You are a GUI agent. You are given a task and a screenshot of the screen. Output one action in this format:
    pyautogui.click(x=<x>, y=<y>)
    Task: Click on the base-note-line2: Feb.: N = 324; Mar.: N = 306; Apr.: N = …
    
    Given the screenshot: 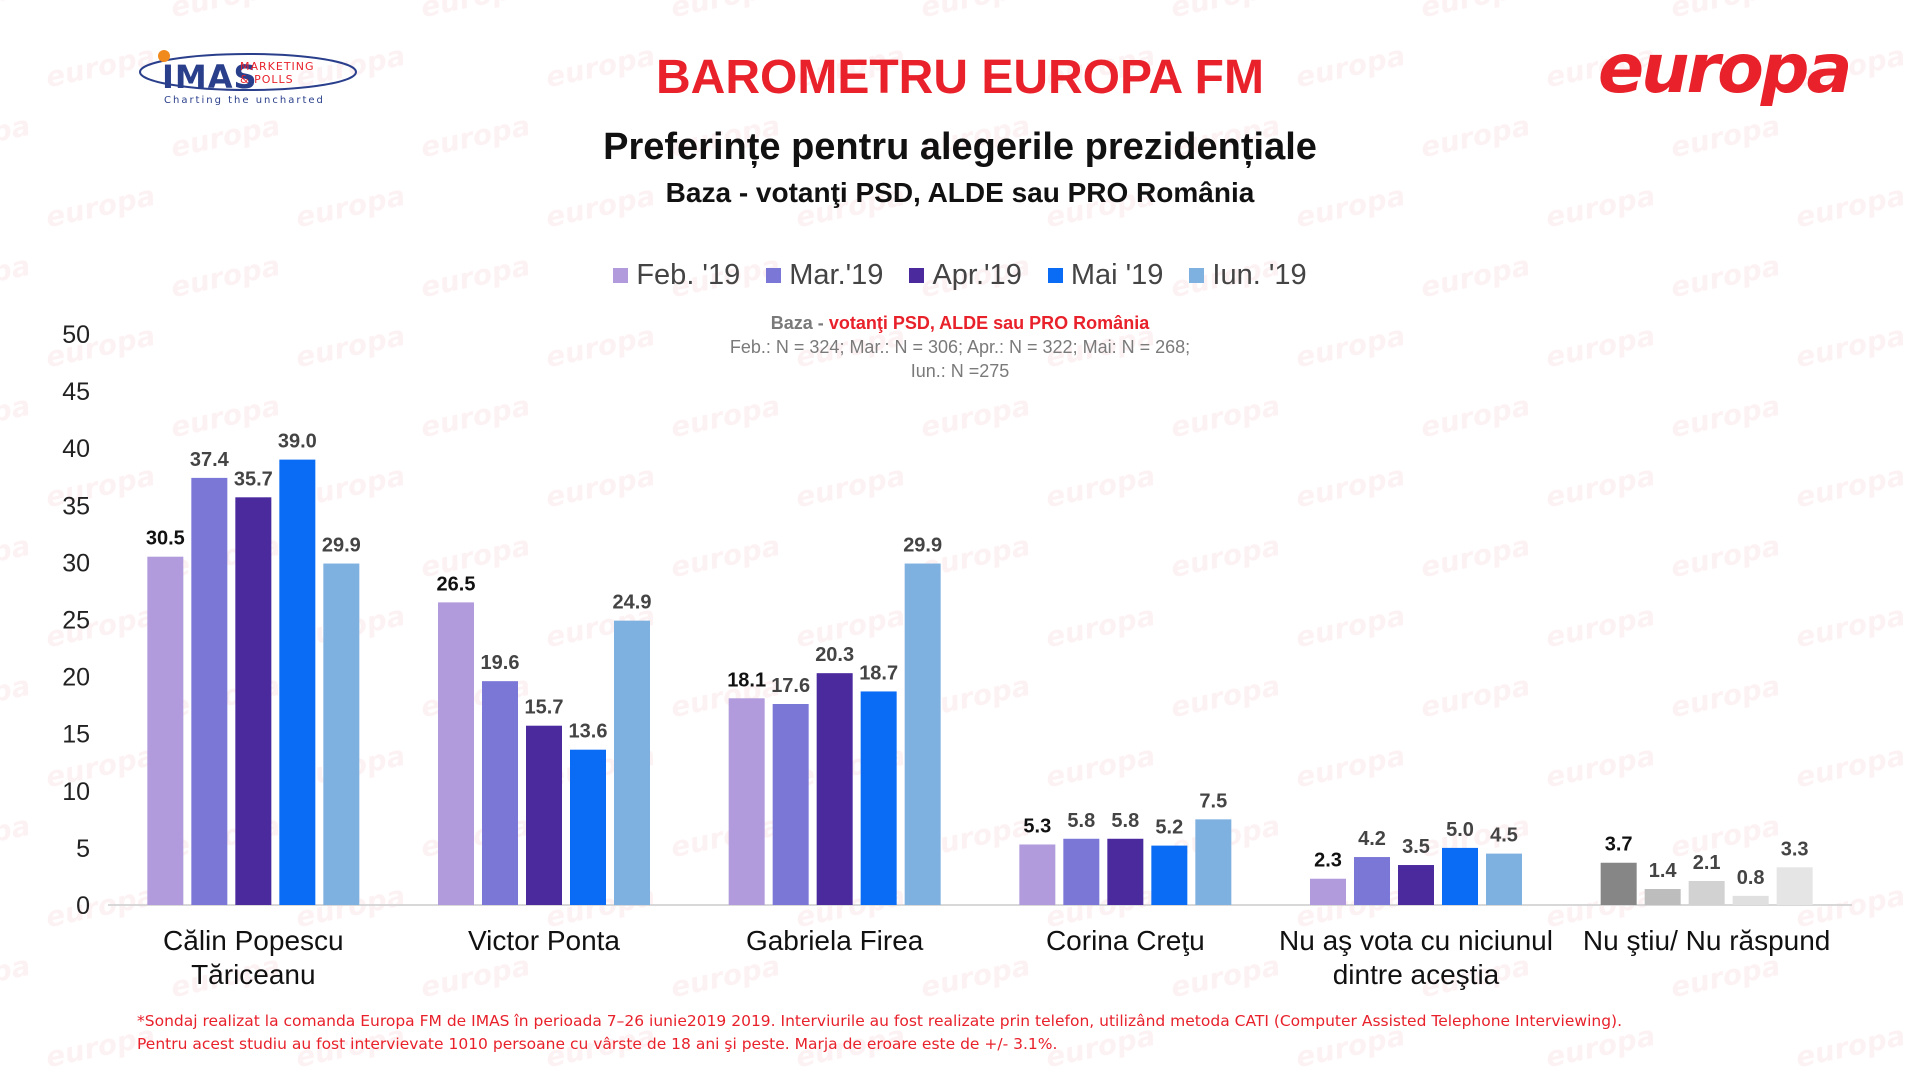 What is the action you would take?
    pyautogui.click(x=960, y=347)
    